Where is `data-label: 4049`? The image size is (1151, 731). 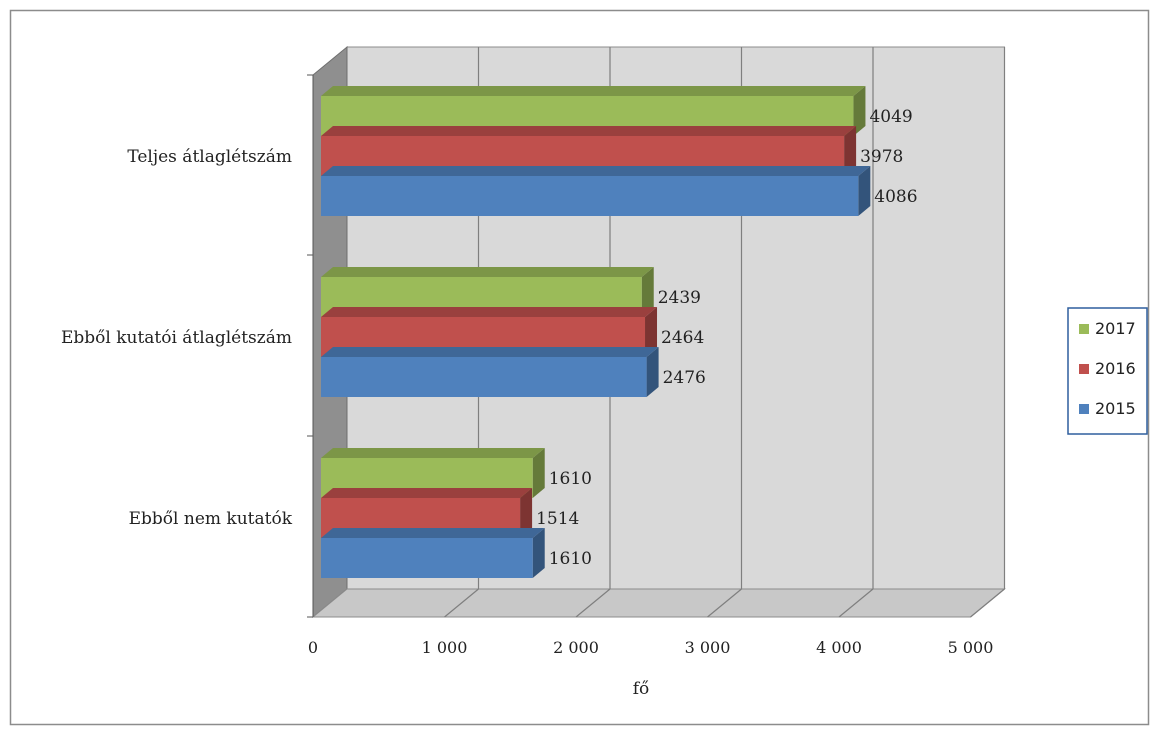 data-label: 4049 is located at coordinates (890, 117).